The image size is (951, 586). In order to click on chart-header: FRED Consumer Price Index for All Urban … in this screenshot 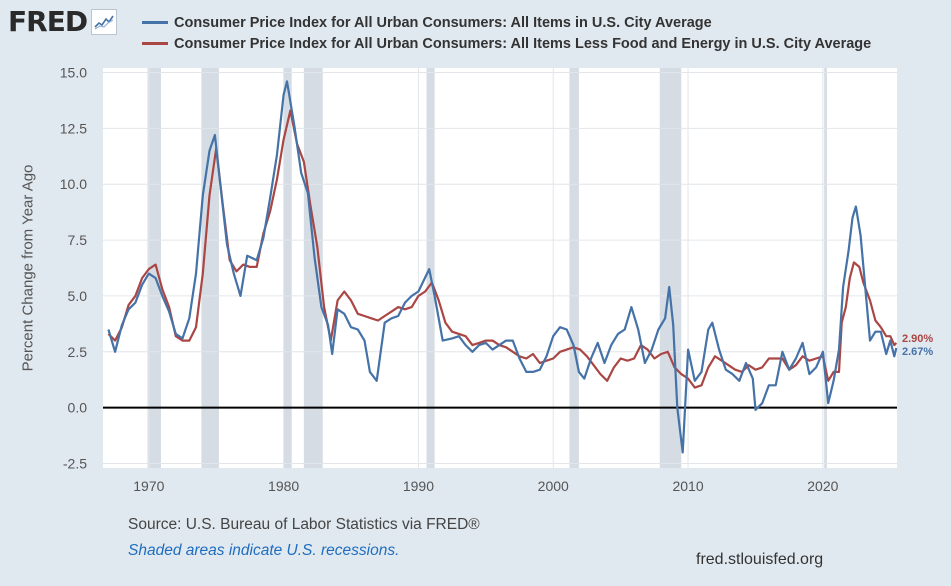, I will do `click(475, 29)`.